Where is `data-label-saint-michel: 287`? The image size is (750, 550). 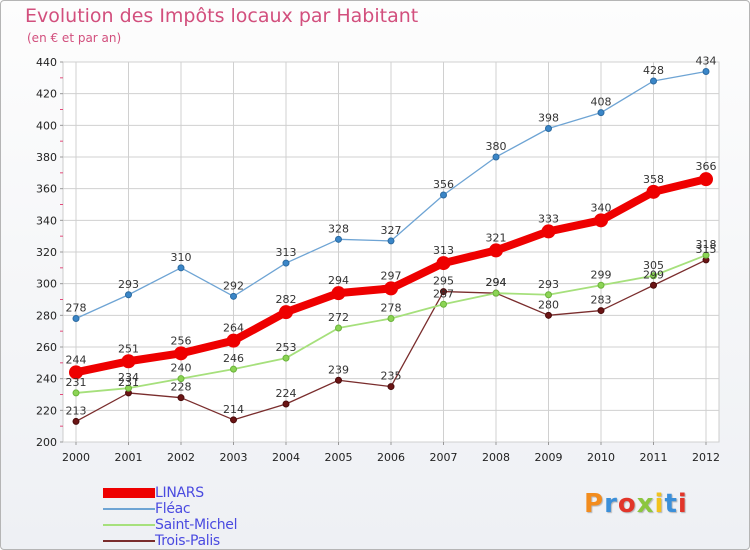
data-label-saint-michel: 287 is located at coordinates (443, 293).